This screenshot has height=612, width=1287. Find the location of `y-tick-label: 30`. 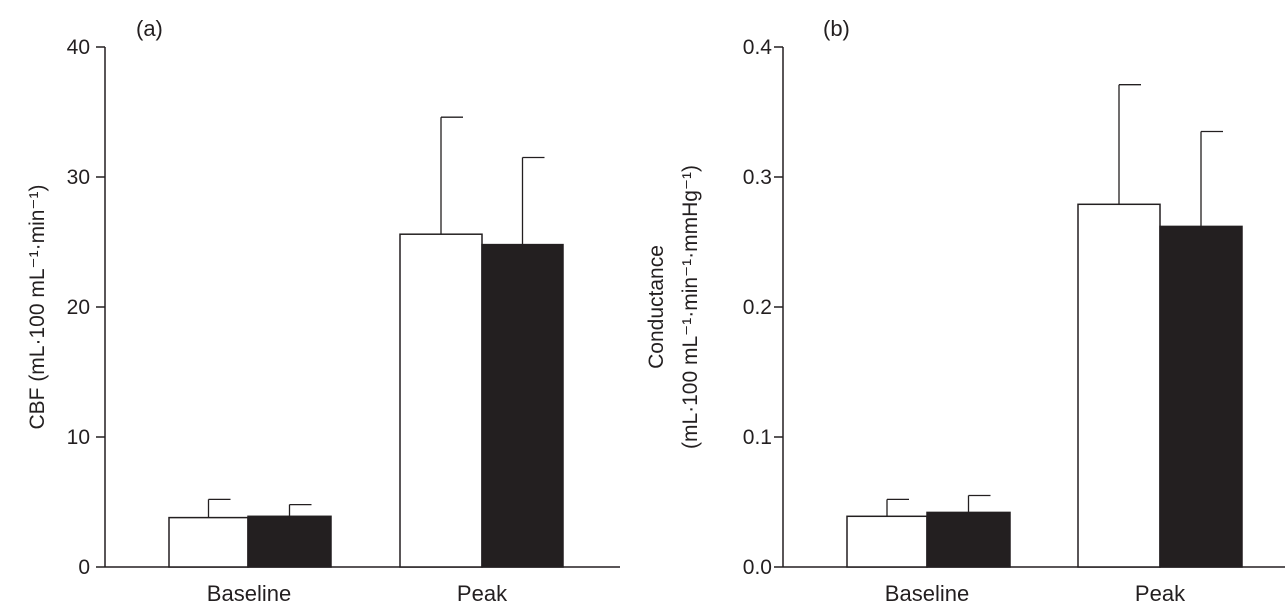

y-tick-label: 30 is located at coordinates (78, 177).